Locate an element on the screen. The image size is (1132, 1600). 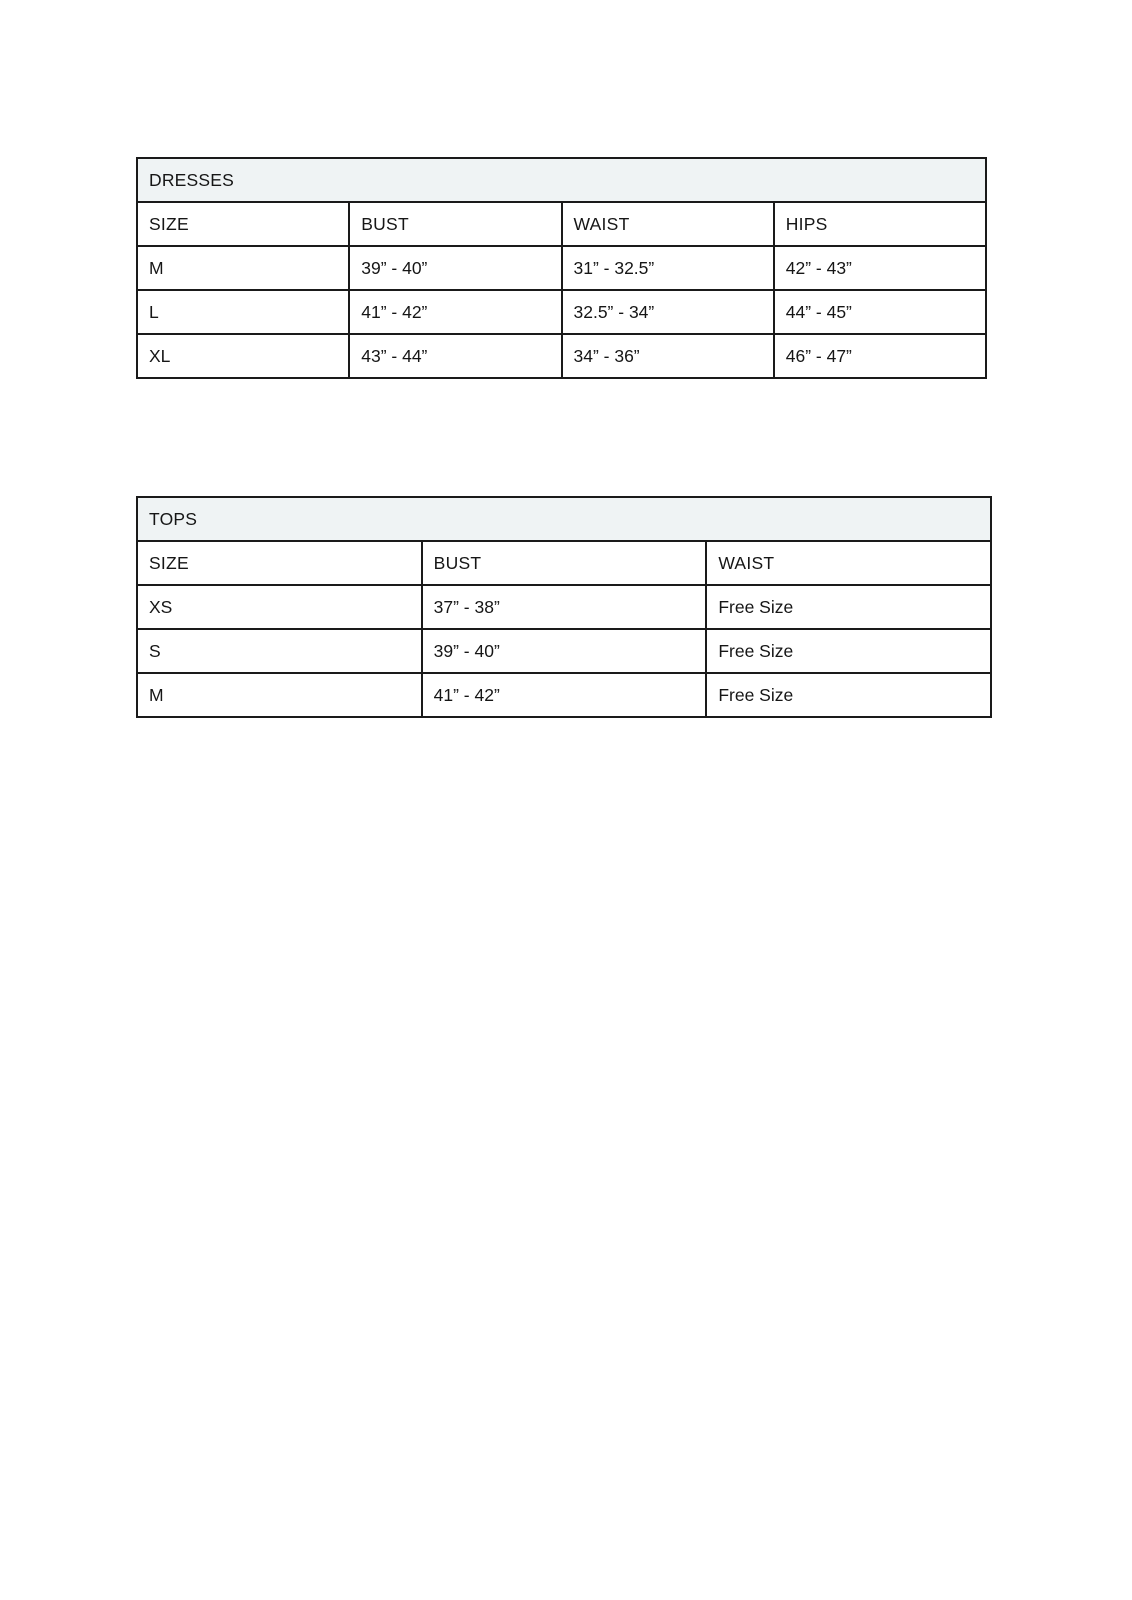
table-row: M 41” - 42” Free Size is located at coordinates (564, 695).